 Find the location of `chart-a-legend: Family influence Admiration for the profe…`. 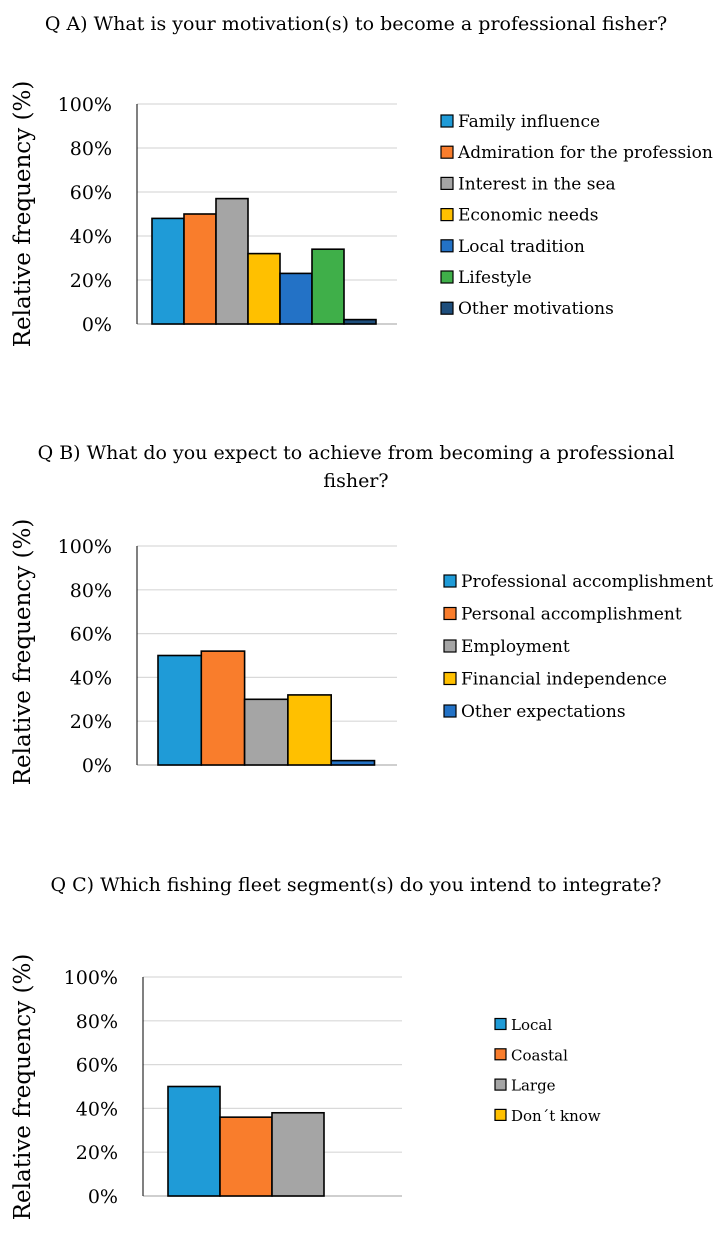

chart-a-legend: Family influence Admiration for the profe… is located at coordinates (576, 215).